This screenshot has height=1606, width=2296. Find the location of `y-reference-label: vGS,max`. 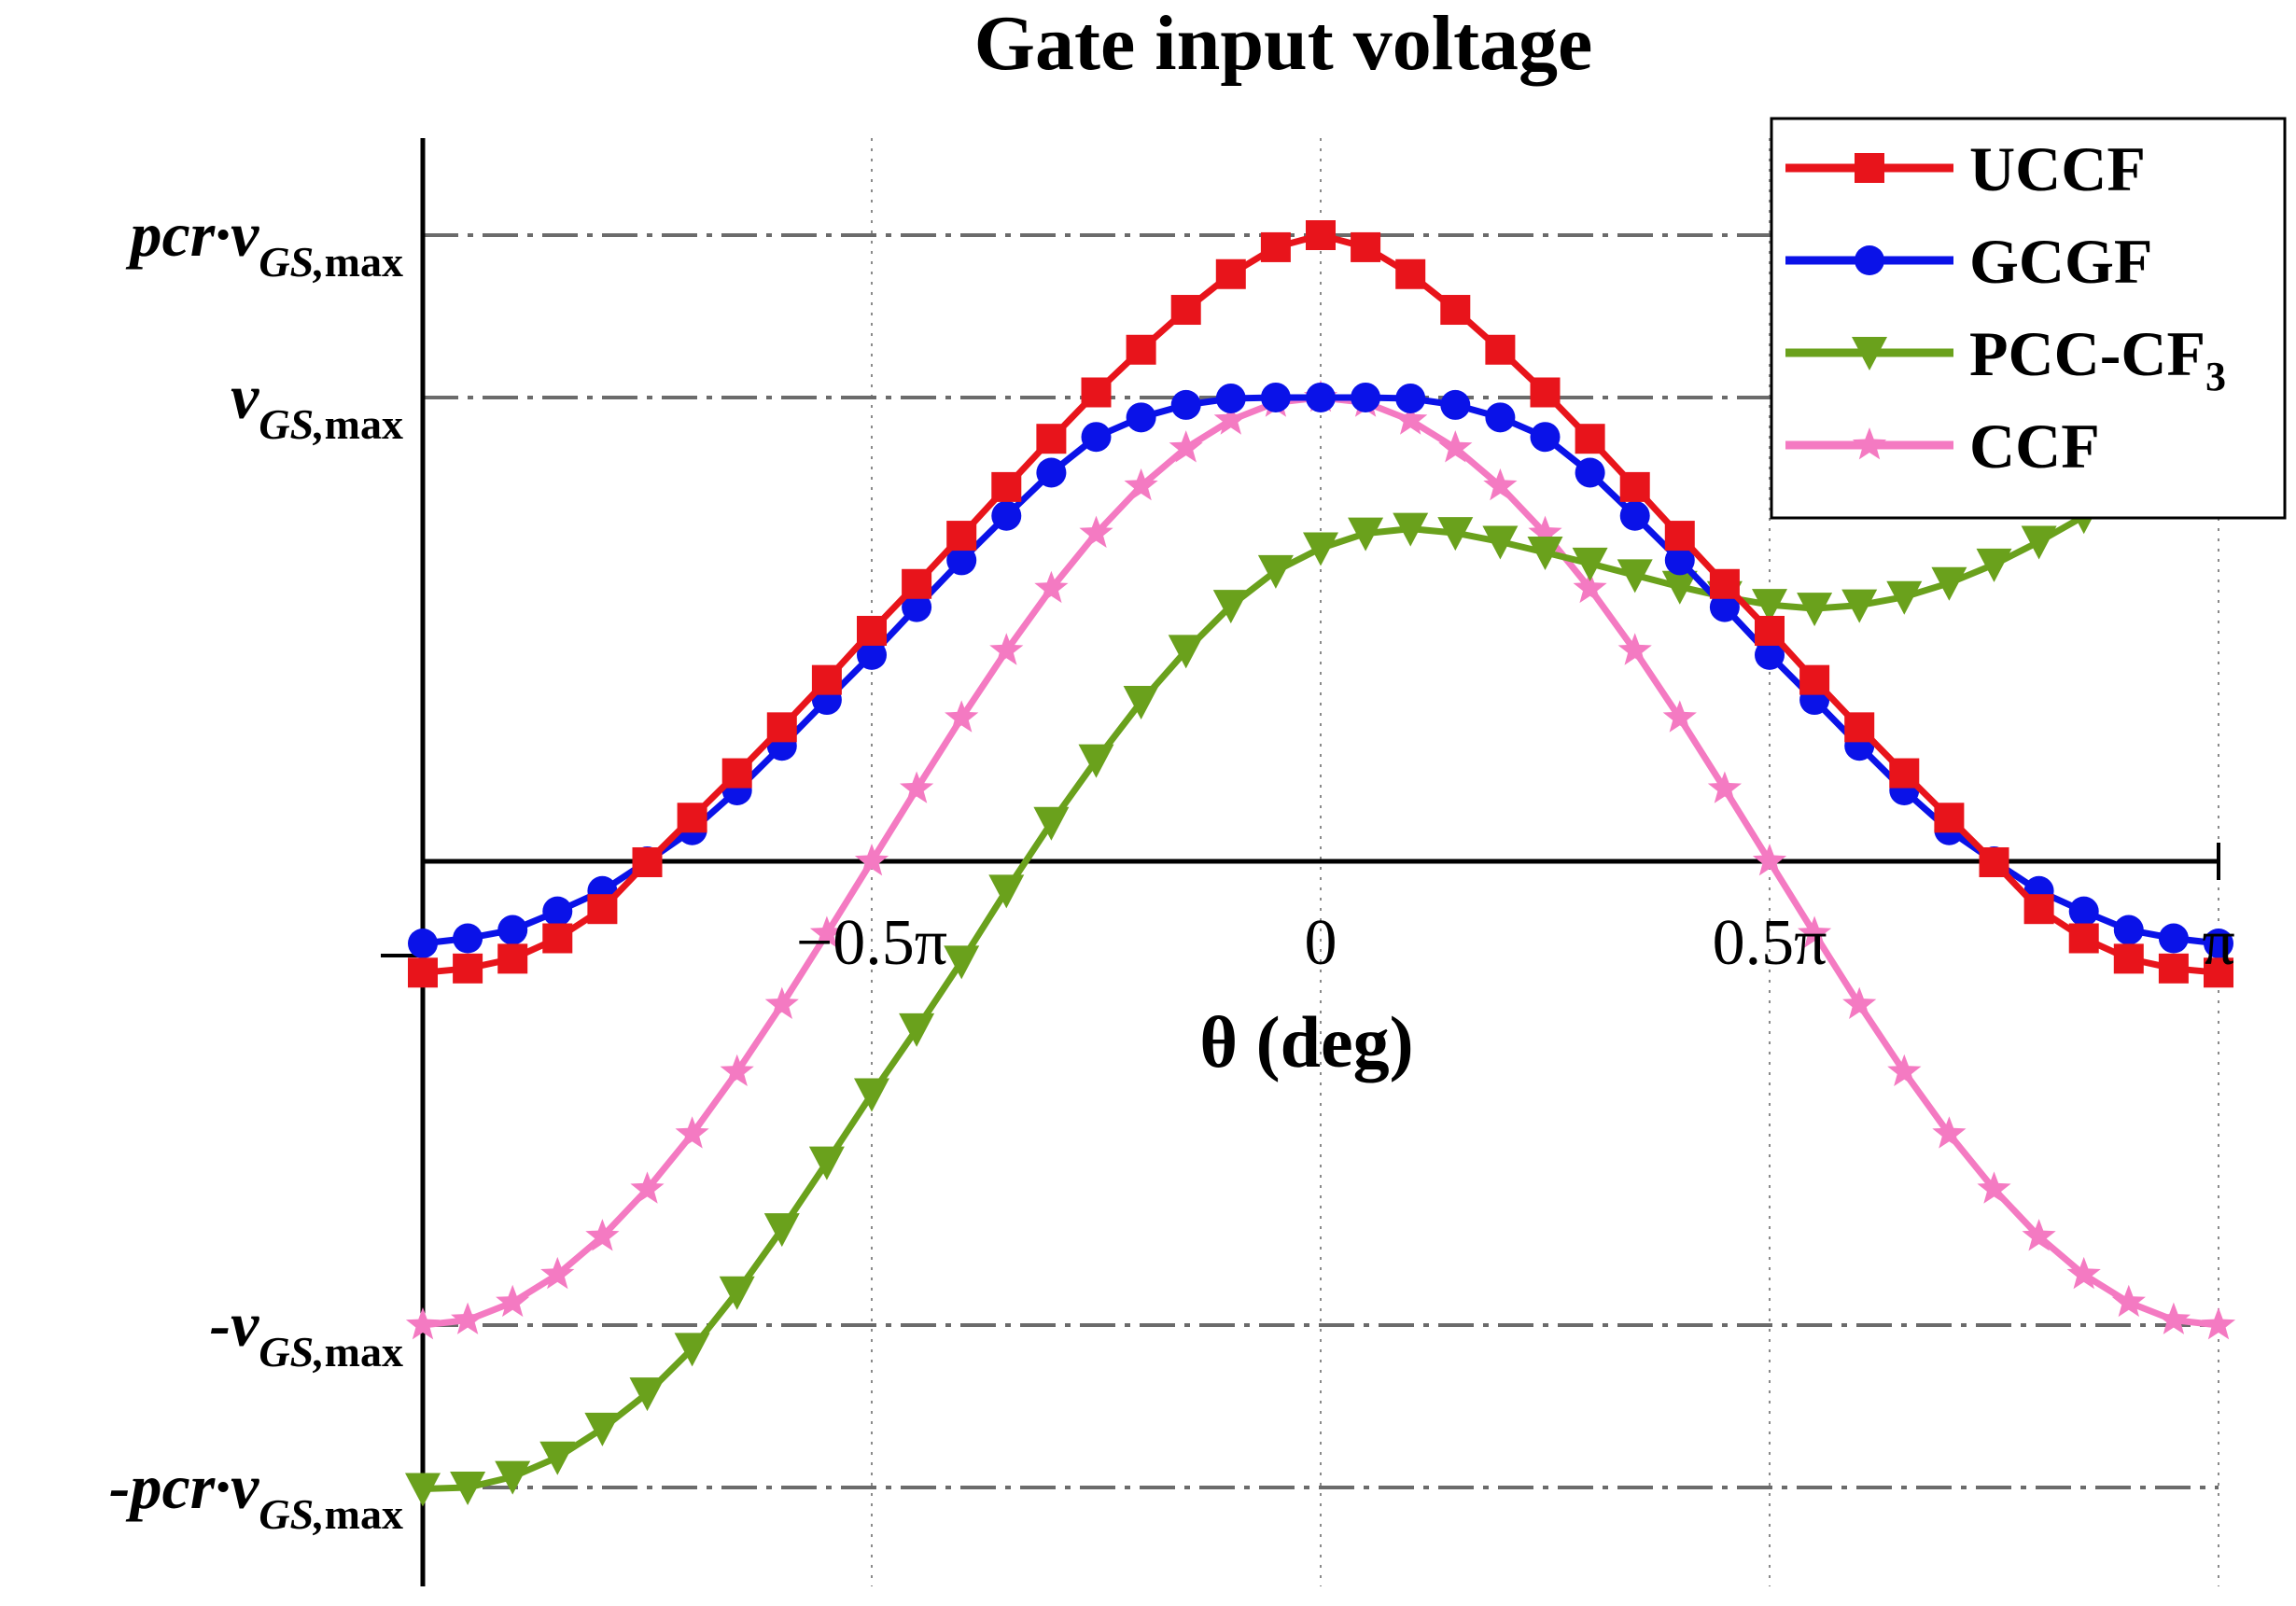

y-reference-label: vGS,max is located at coordinates (317, 404).